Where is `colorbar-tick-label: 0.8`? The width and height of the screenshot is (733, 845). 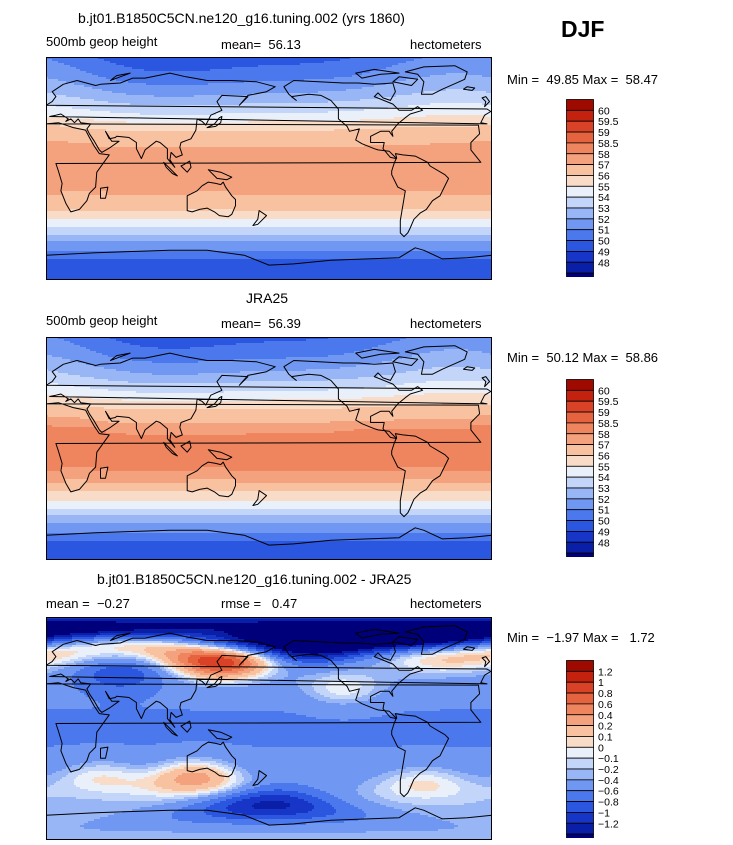
colorbar-tick-label: 0.8 is located at coordinates (605, 694).